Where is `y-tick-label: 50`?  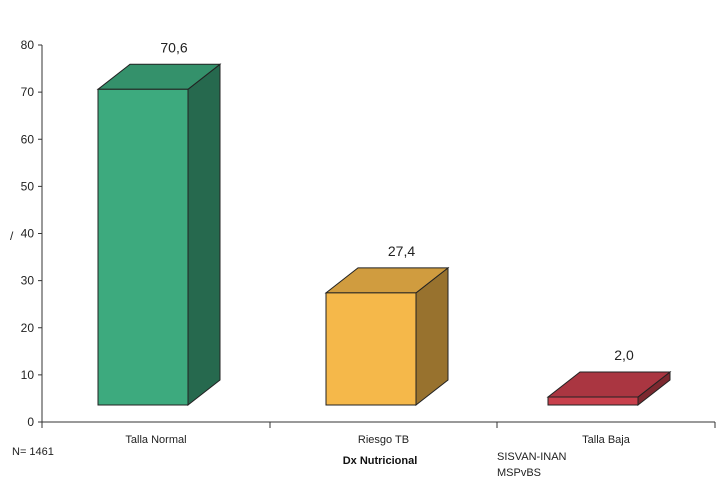
y-tick-label: 50 is located at coordinates (28, 186).